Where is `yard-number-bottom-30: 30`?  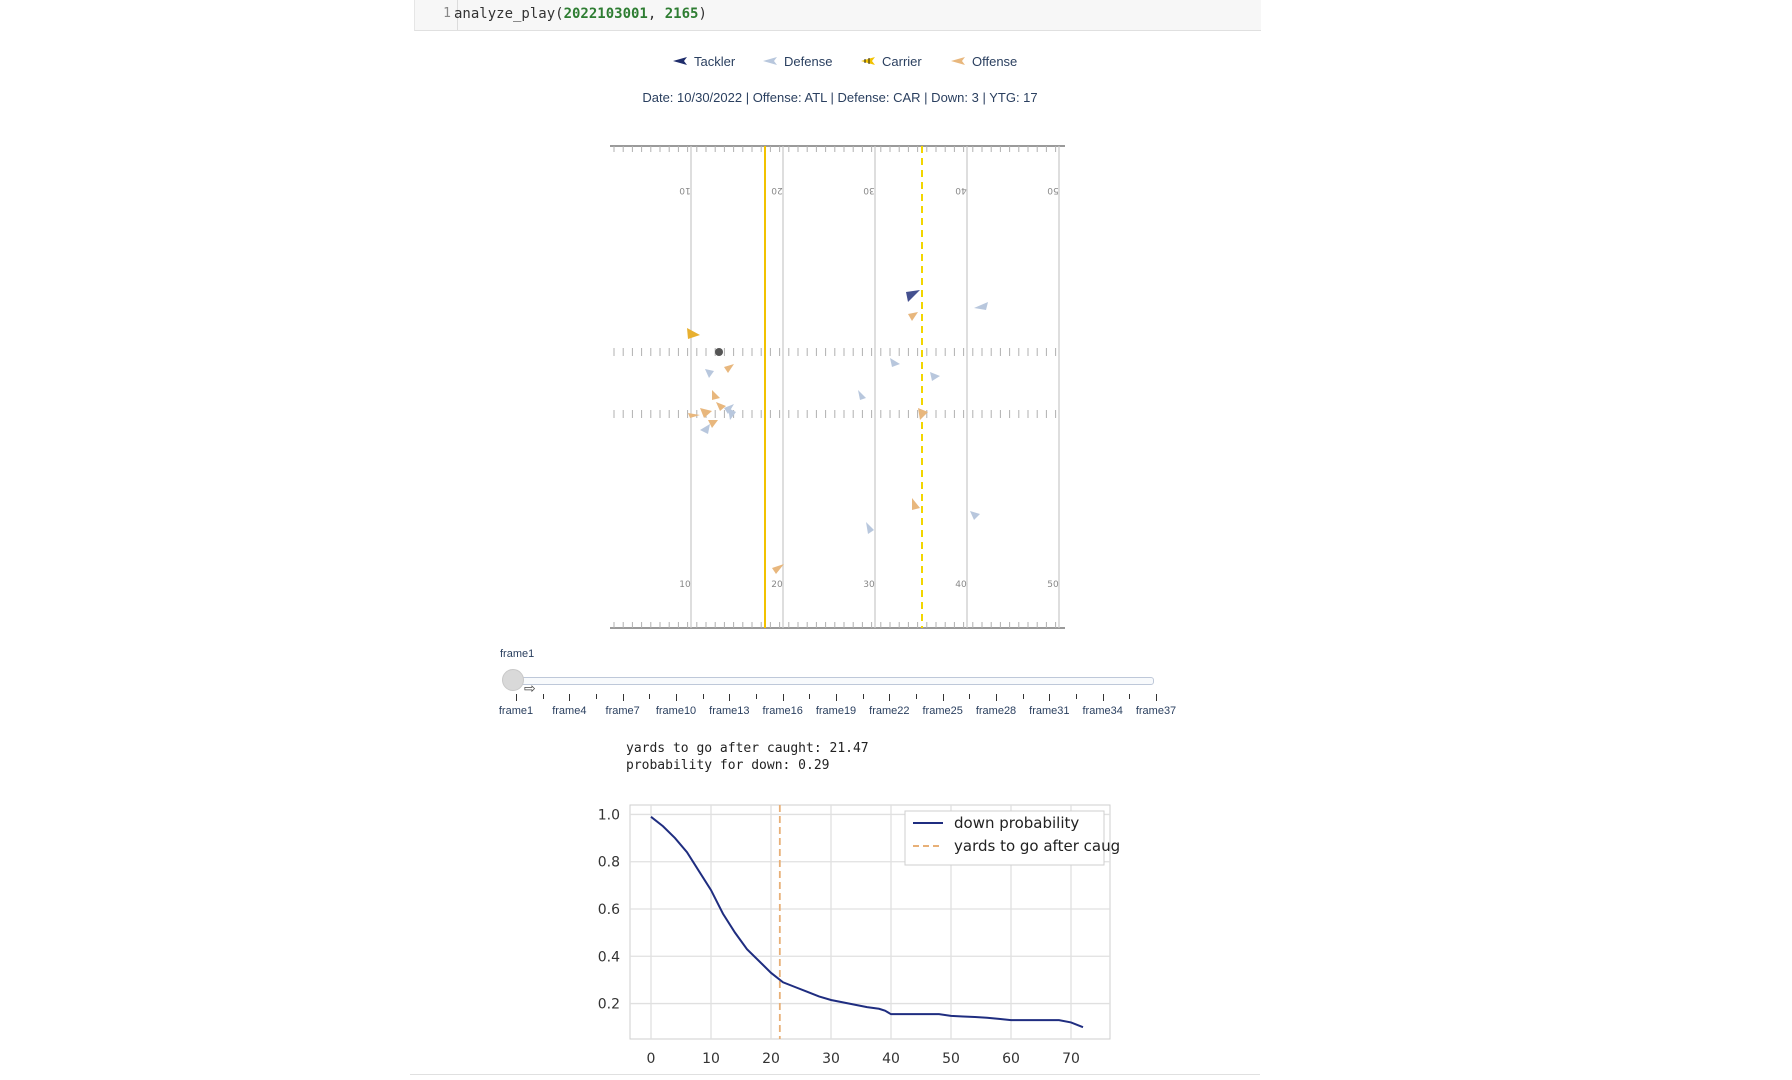
yard-number-bottom-30: 30 is located at coordinates (869, 585).